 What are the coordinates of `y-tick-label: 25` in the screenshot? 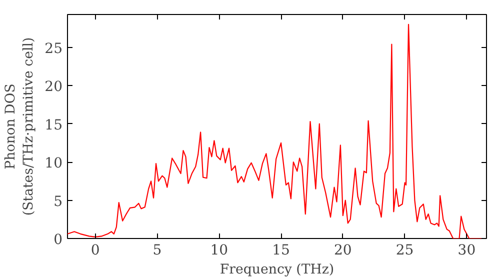 It's located at (53, 48).